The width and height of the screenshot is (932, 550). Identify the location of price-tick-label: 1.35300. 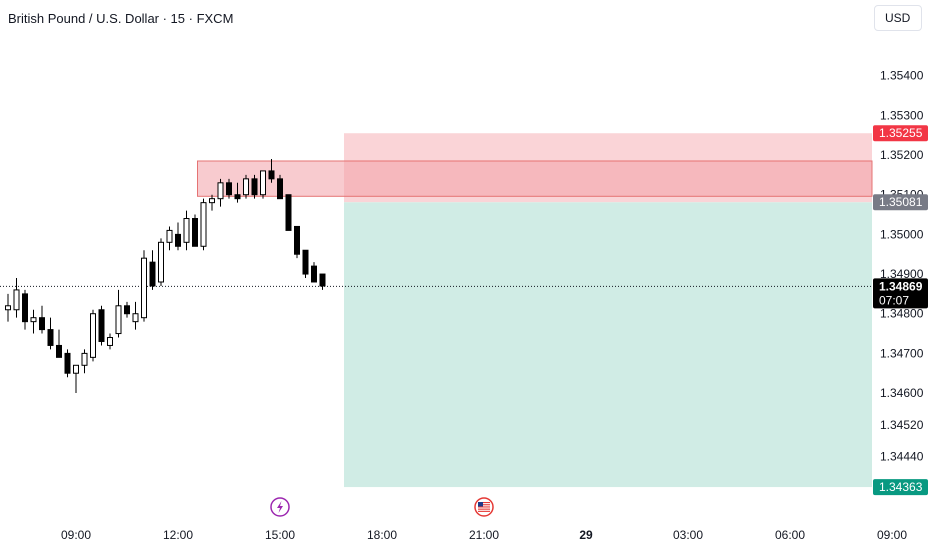
(902, 115).